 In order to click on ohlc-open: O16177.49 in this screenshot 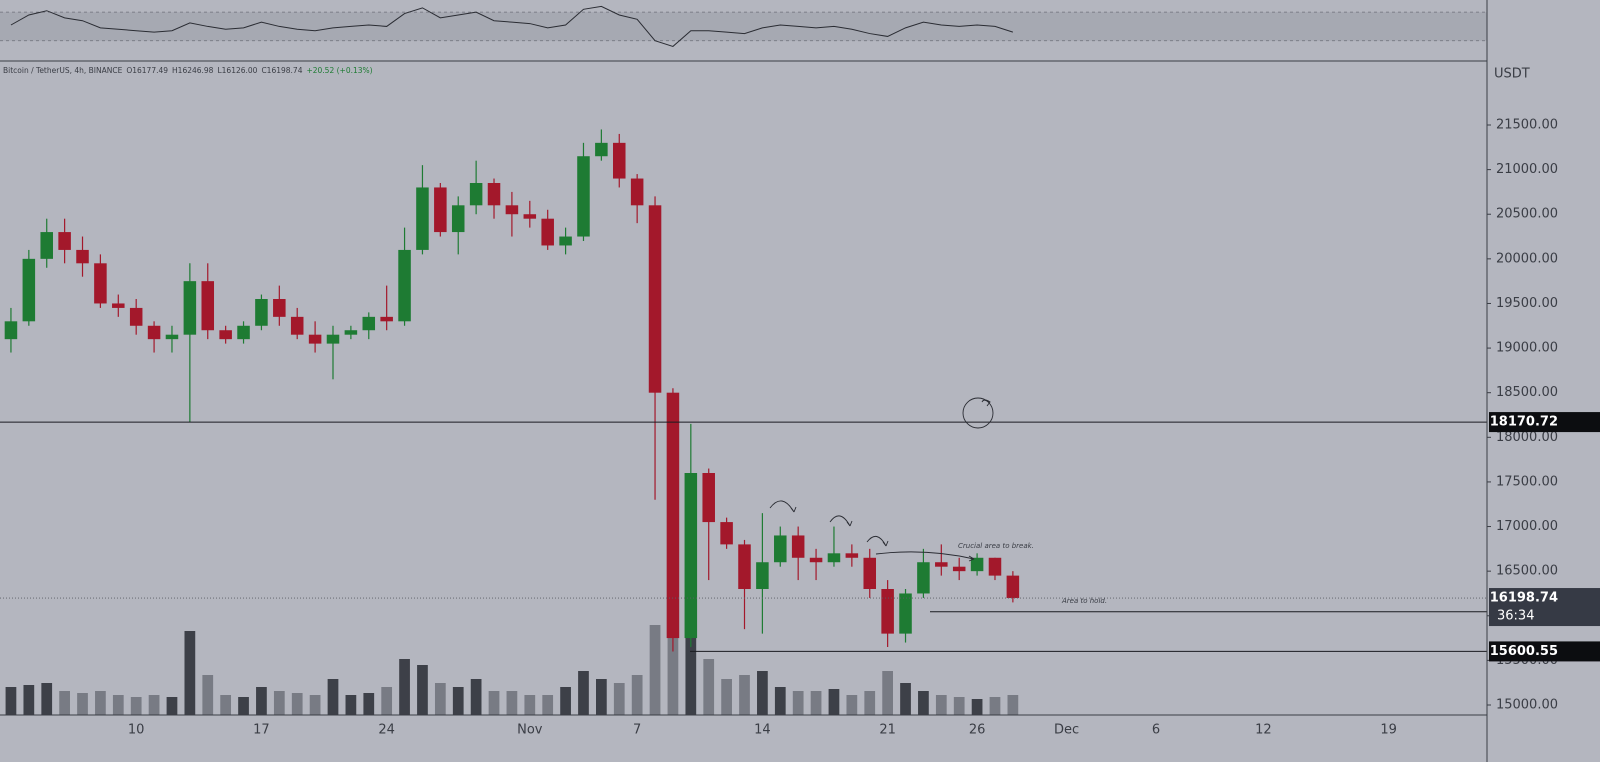, I will do `click(147, 70)`.